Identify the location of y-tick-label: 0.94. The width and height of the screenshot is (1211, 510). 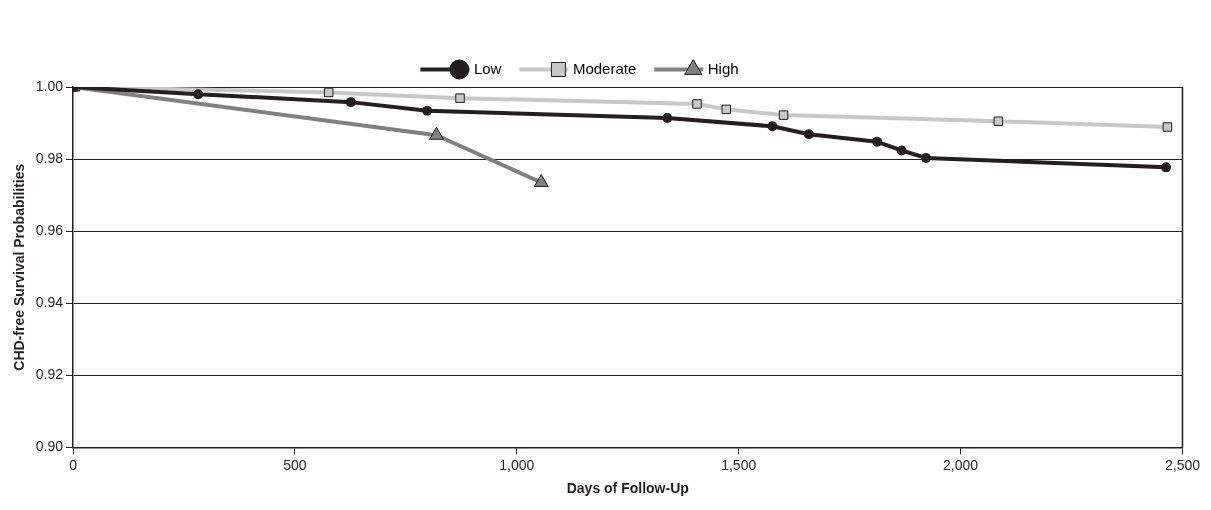
(49, 302).